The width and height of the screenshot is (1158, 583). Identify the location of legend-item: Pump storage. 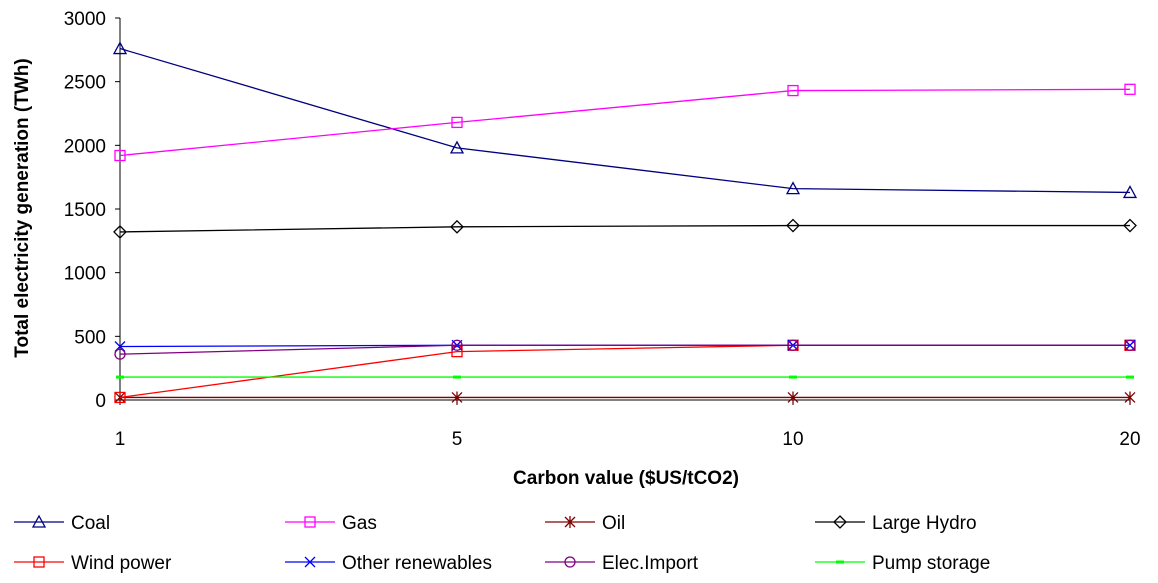
(902, 563).